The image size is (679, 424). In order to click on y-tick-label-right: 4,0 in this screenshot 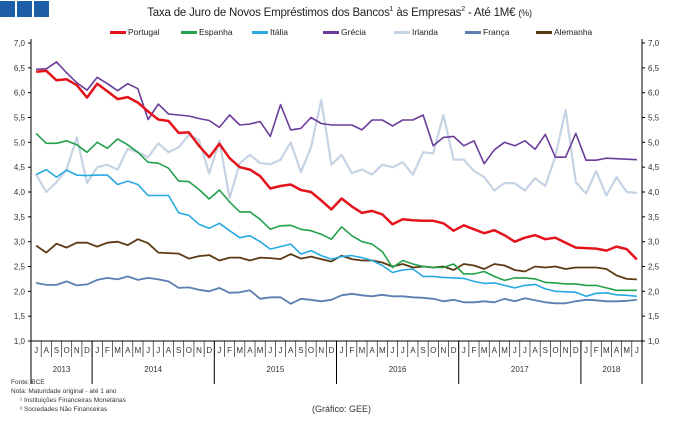, I will do `click(654, 192)`.